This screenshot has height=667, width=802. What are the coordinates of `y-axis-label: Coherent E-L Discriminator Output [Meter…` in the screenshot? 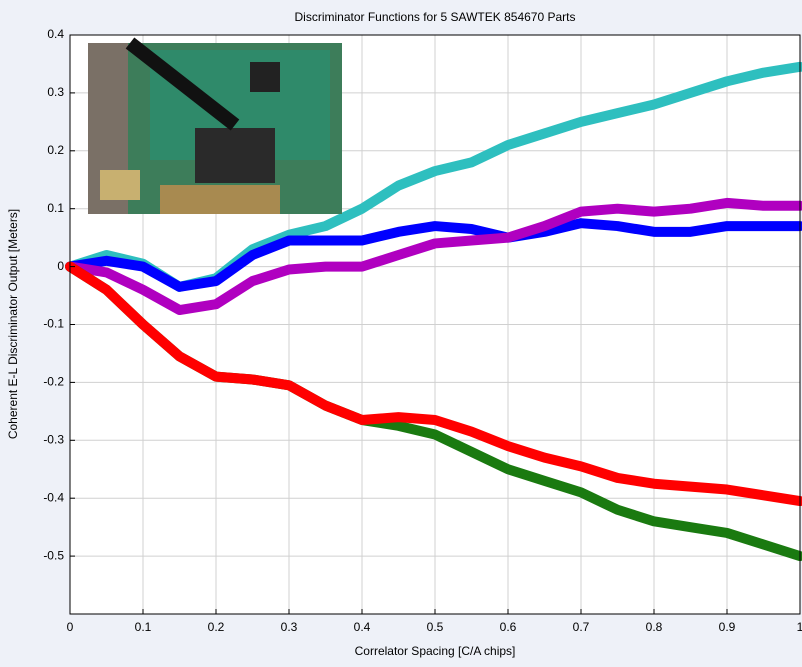 It's located at (13, 324).